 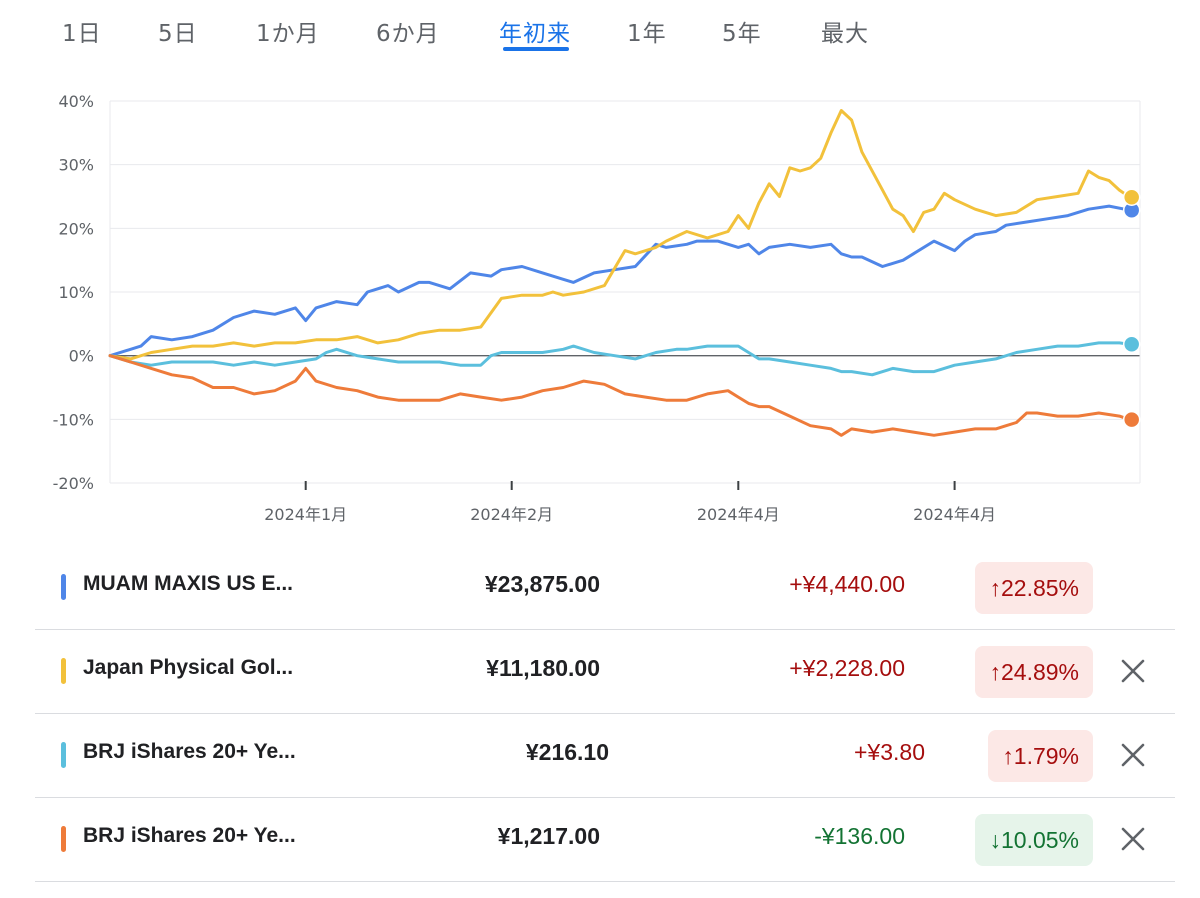 What do you see at coordinates (408, 34) in the screenshot?
I see `tab-6m: 6か月` at bounding box center [408, 34].